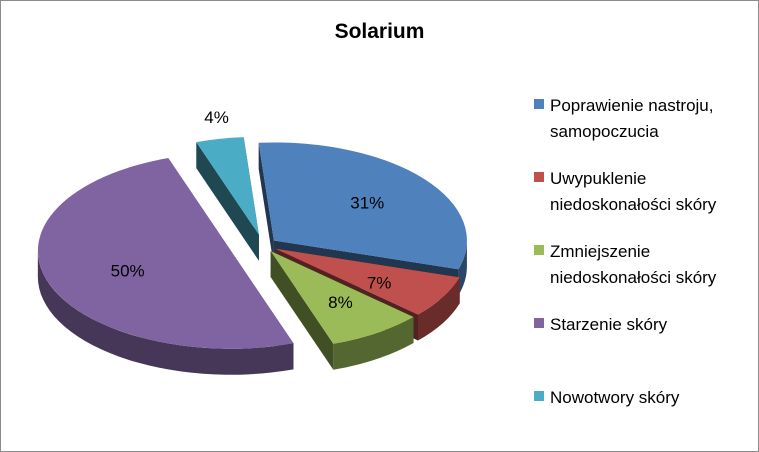 This screenshot has width=759, height=452. I want to click on chart-title: Solarium, so click(379, 31).